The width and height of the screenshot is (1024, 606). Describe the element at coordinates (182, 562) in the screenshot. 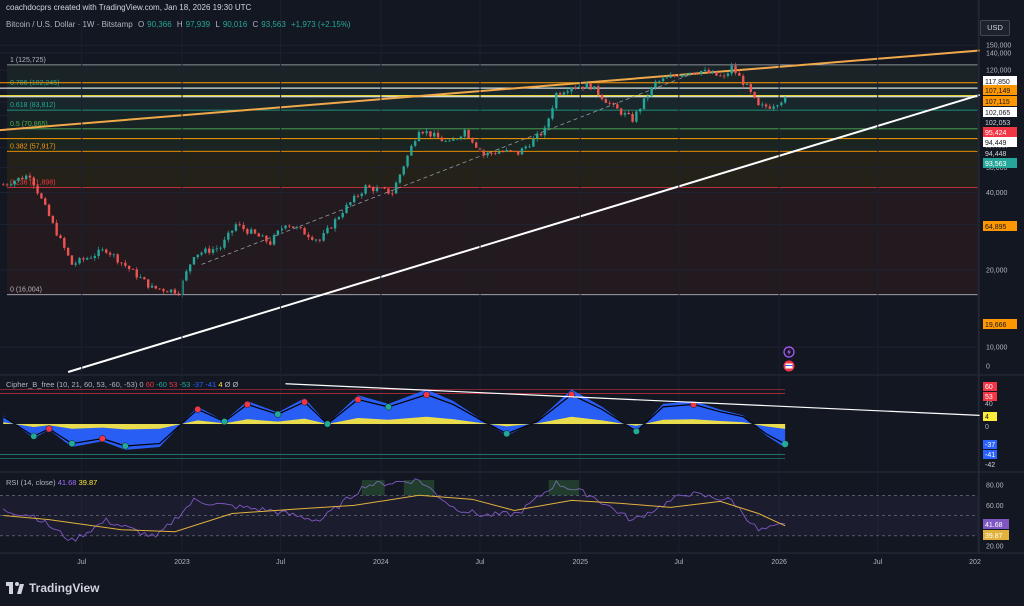

I see `x-tick-label: 2023` at that location.